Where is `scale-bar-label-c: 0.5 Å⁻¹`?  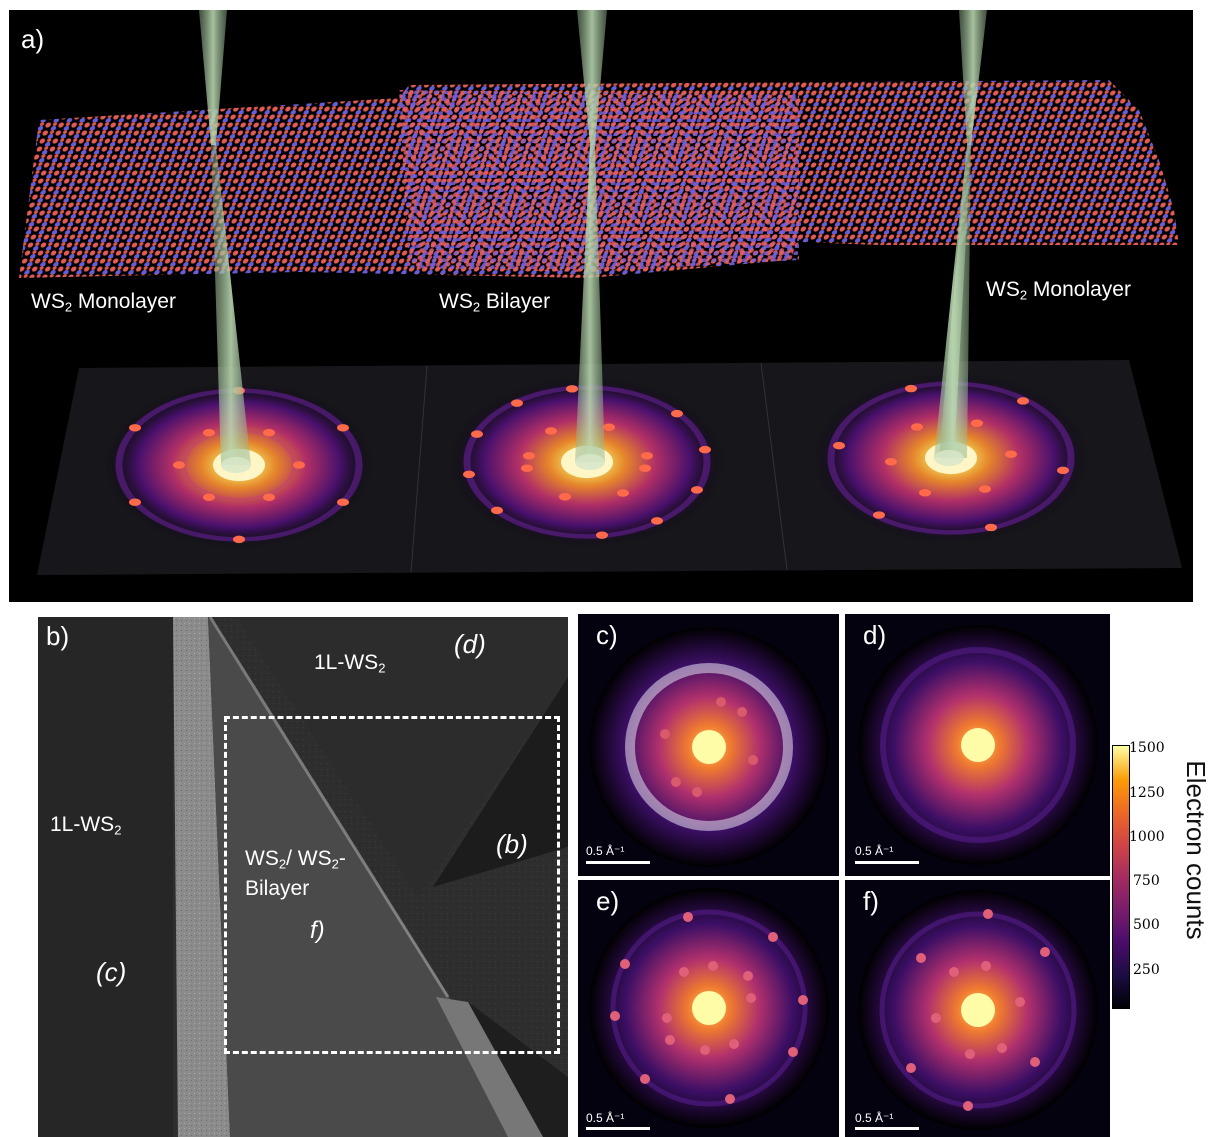 scale-bar-label-c: 0.5 Å⁻¹ is located at coordinates (605, 851).